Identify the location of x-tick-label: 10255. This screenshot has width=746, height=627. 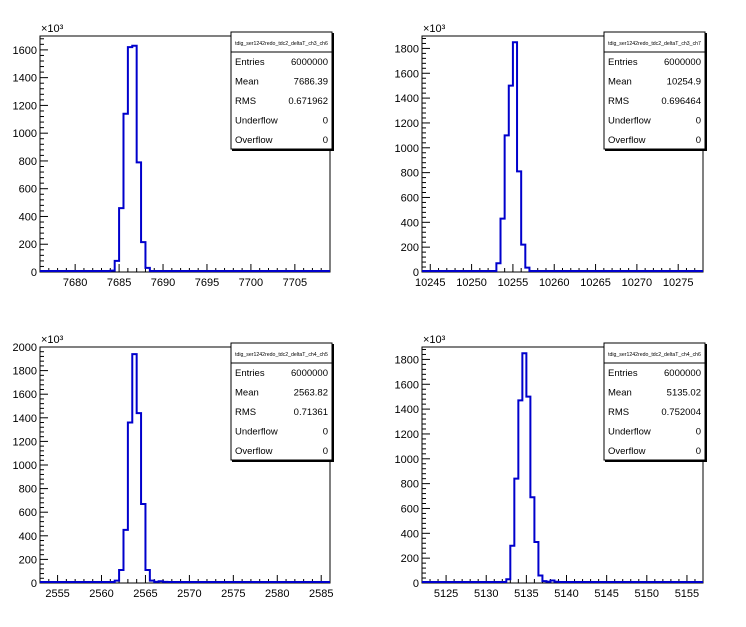
(513, 283).